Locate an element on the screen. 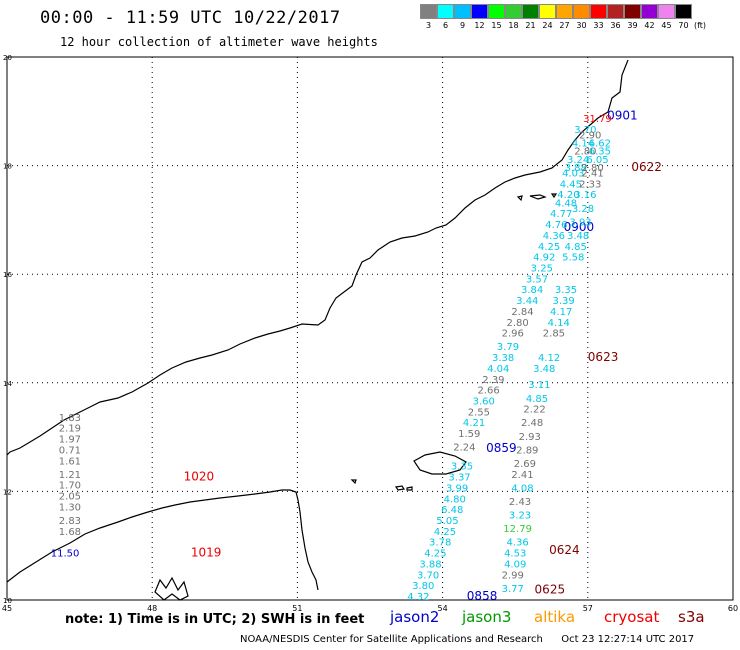 Image resolution: width=740 pixels, height=650 pixels. wave-height-value: 3.60 is located at coordinates (484, 402).